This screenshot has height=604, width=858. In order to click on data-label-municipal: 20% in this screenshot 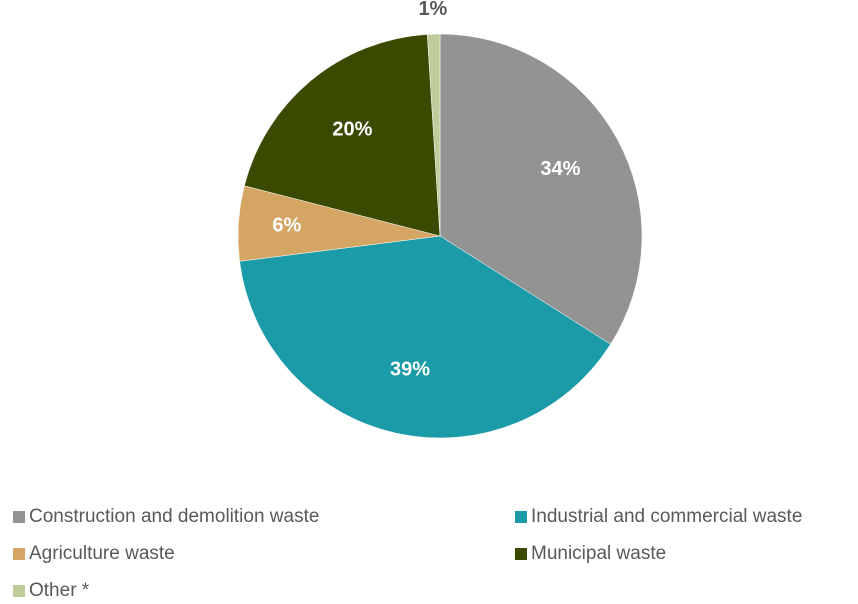, I will do `click(352, 129)`.